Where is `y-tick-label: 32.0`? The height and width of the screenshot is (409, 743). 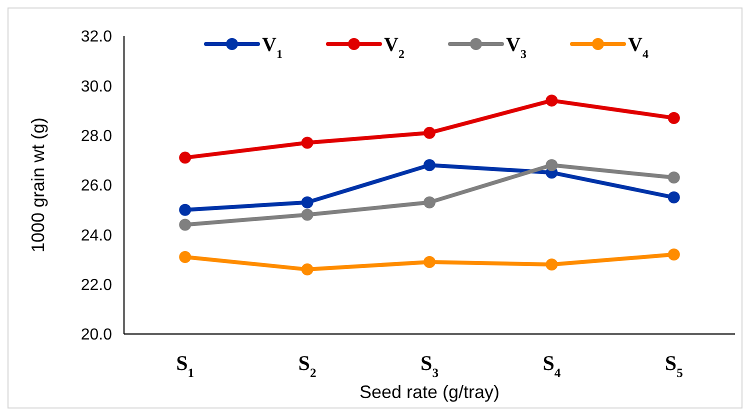 y-tick-label: 32.0 is located at coordinates (96, 37).